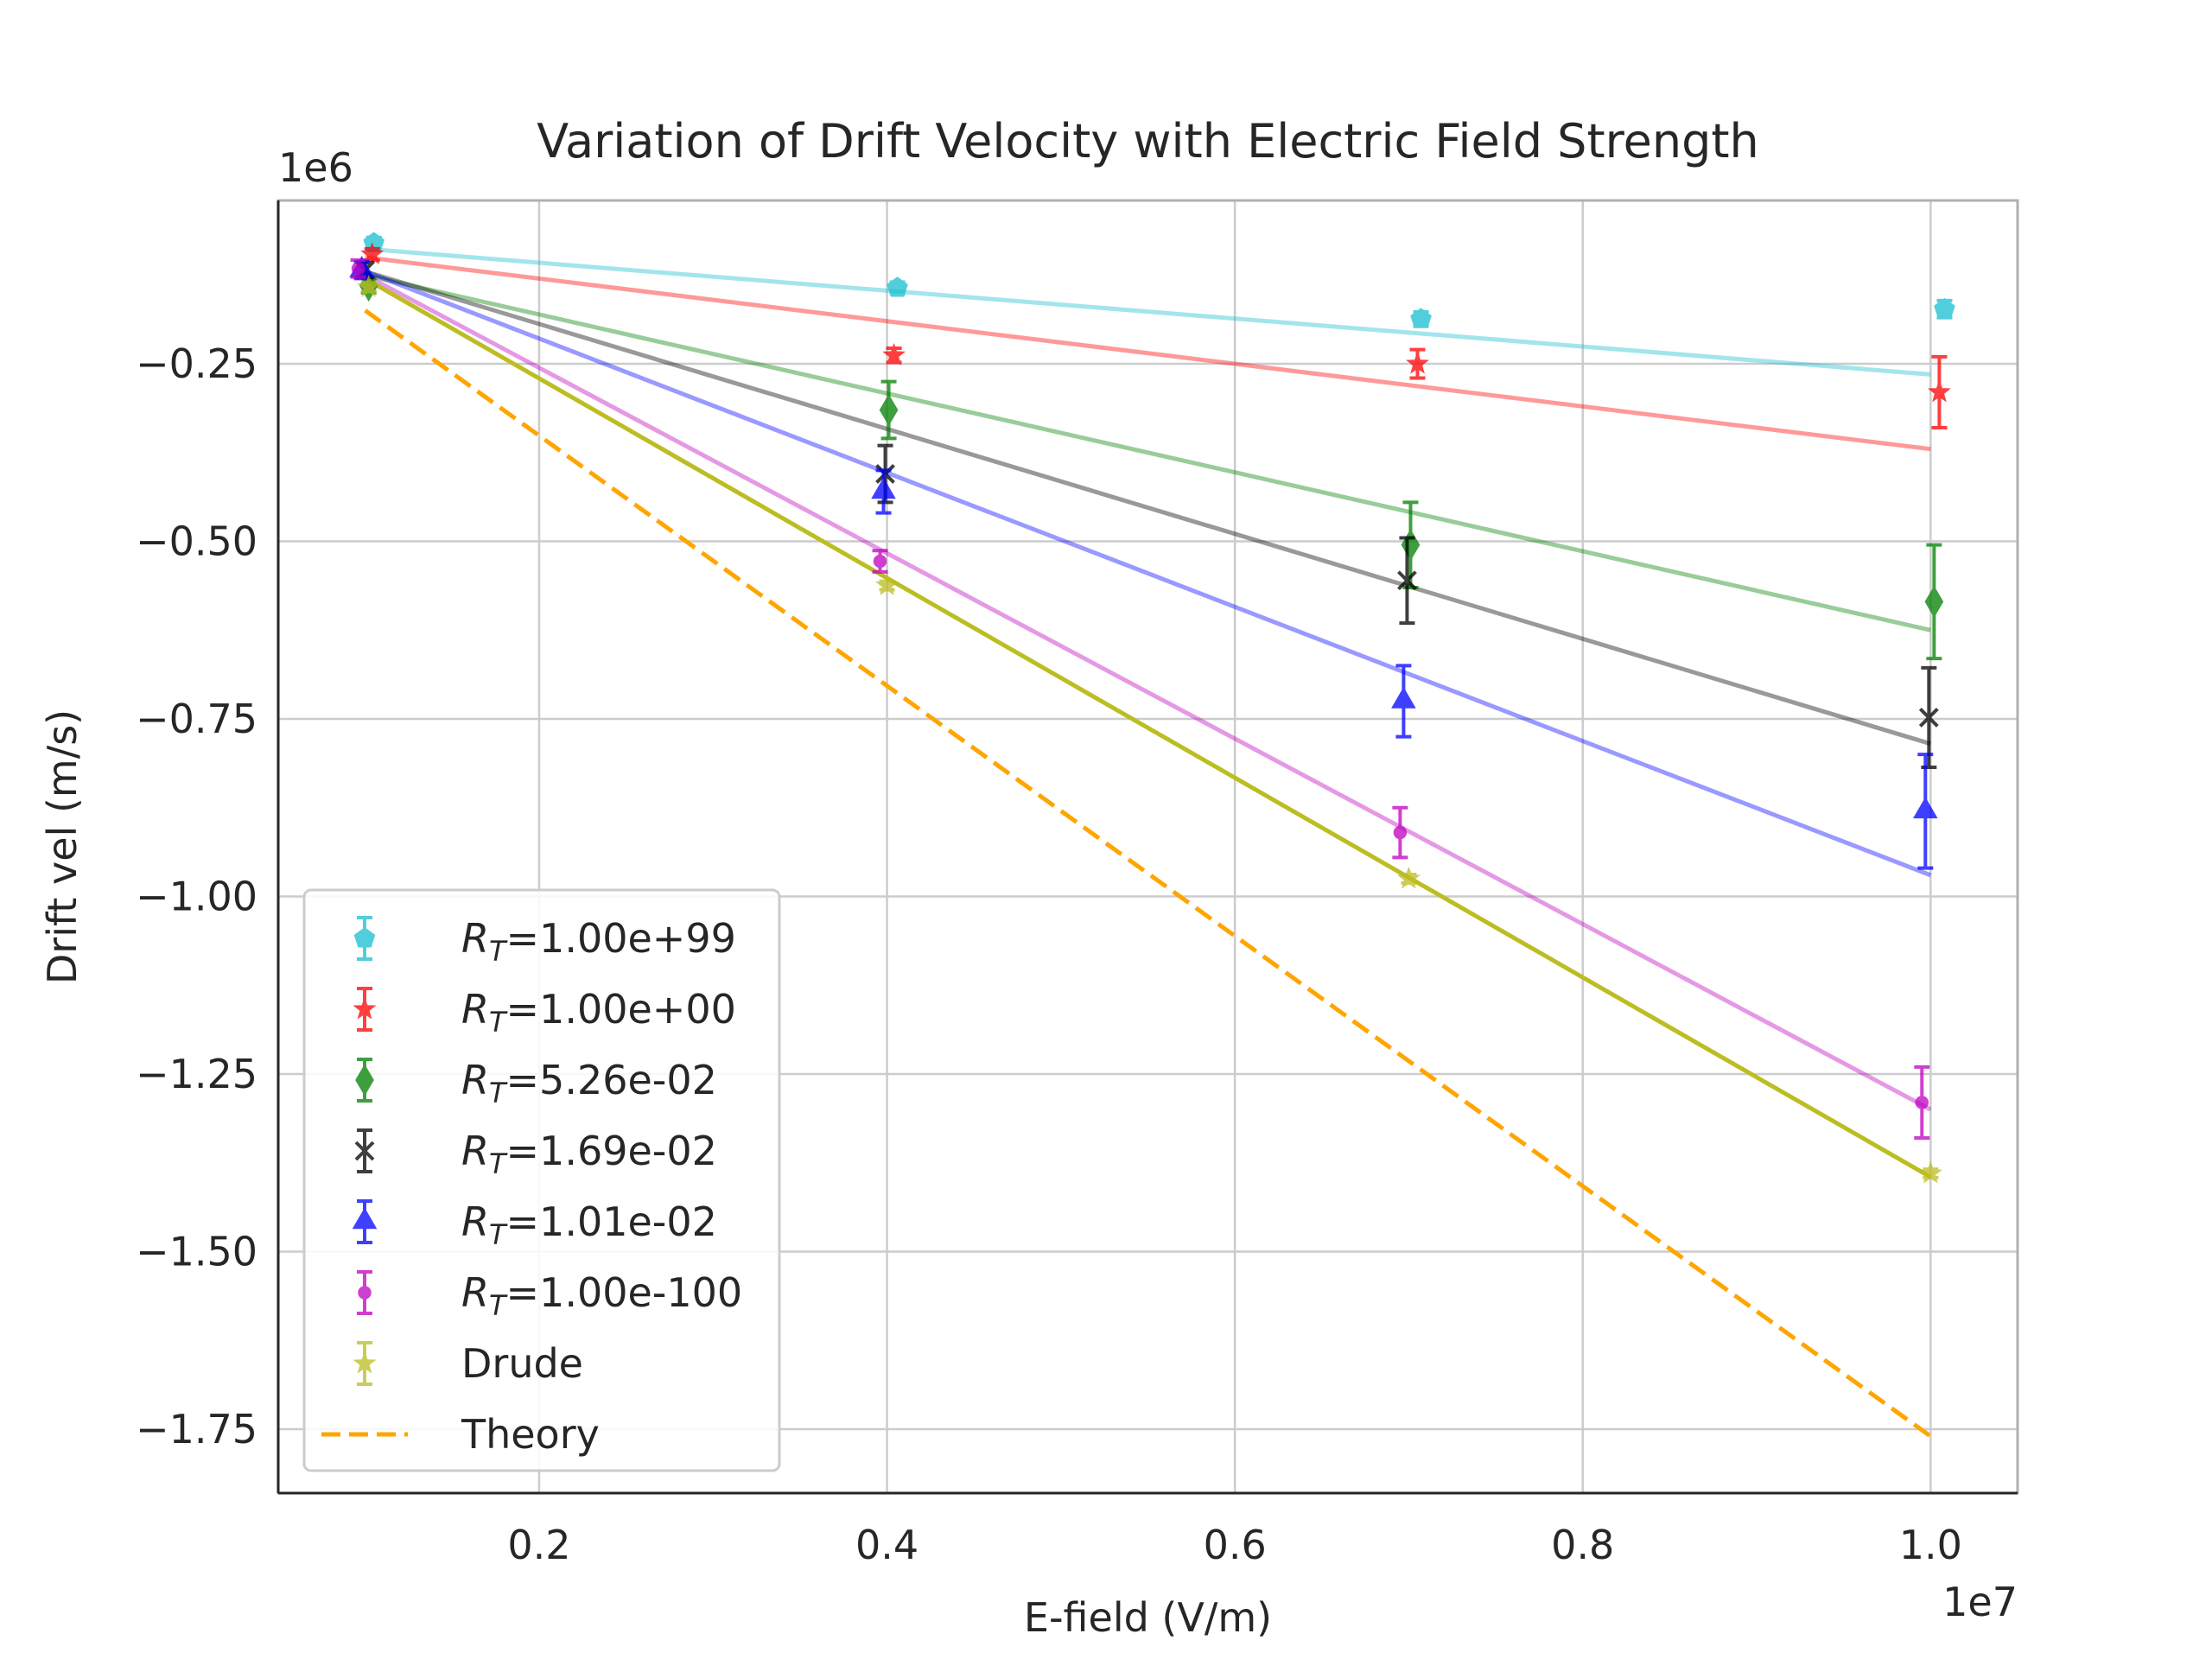 This screenshot has width=2212, height=1659. I want to click on legend-box, so click(541, 1180).